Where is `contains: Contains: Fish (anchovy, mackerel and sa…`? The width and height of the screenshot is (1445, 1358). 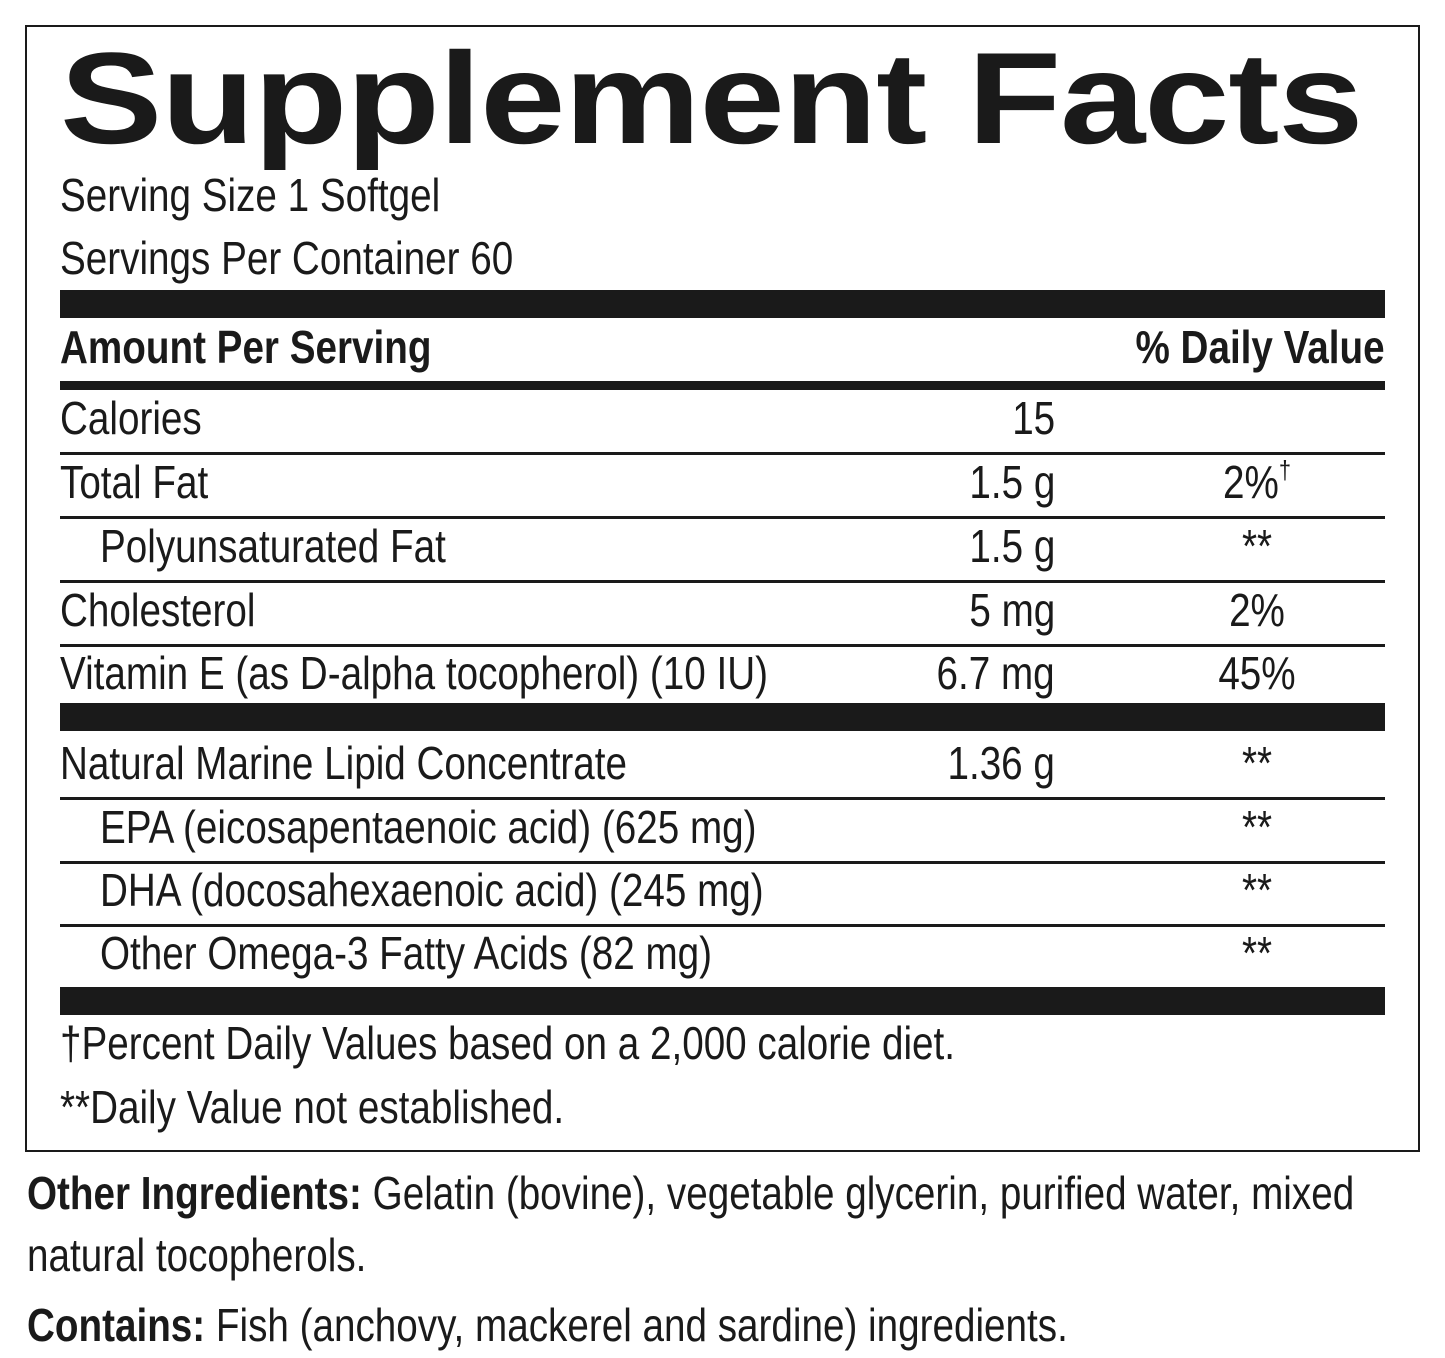 contains: Contains: Fish (anchovy, mackerel and sa… is located at coordinates (547, 1325).